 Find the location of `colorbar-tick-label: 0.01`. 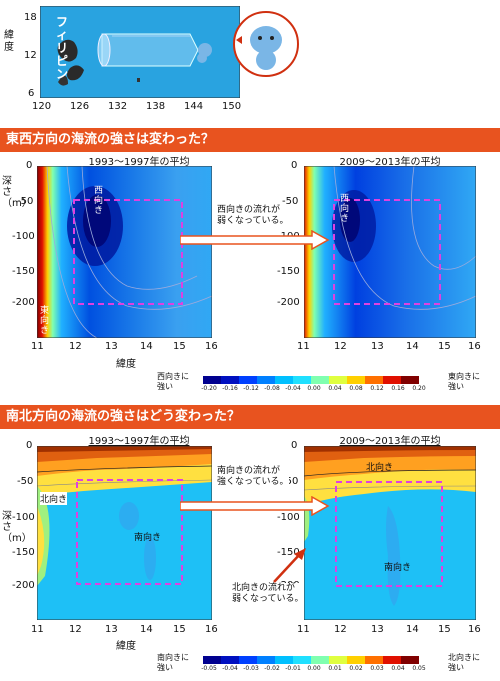

colorbar-tick-label: 0.01 is located at coordinates (335, 668).